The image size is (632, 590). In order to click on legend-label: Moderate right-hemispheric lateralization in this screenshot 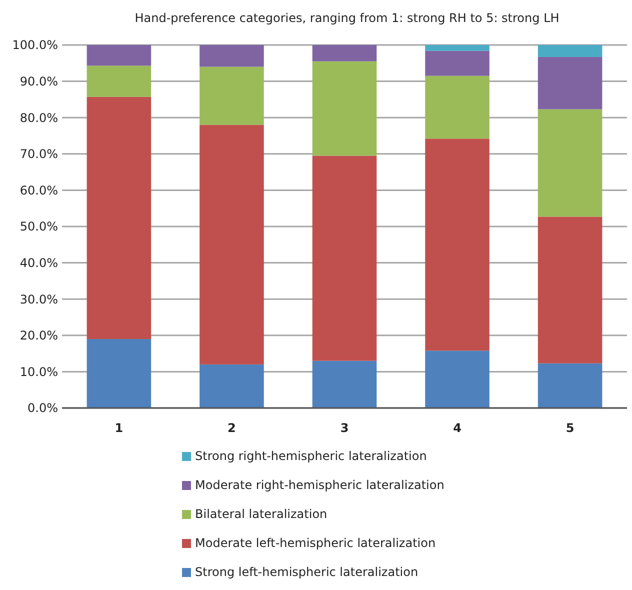, I will do `click(319, 485)`.